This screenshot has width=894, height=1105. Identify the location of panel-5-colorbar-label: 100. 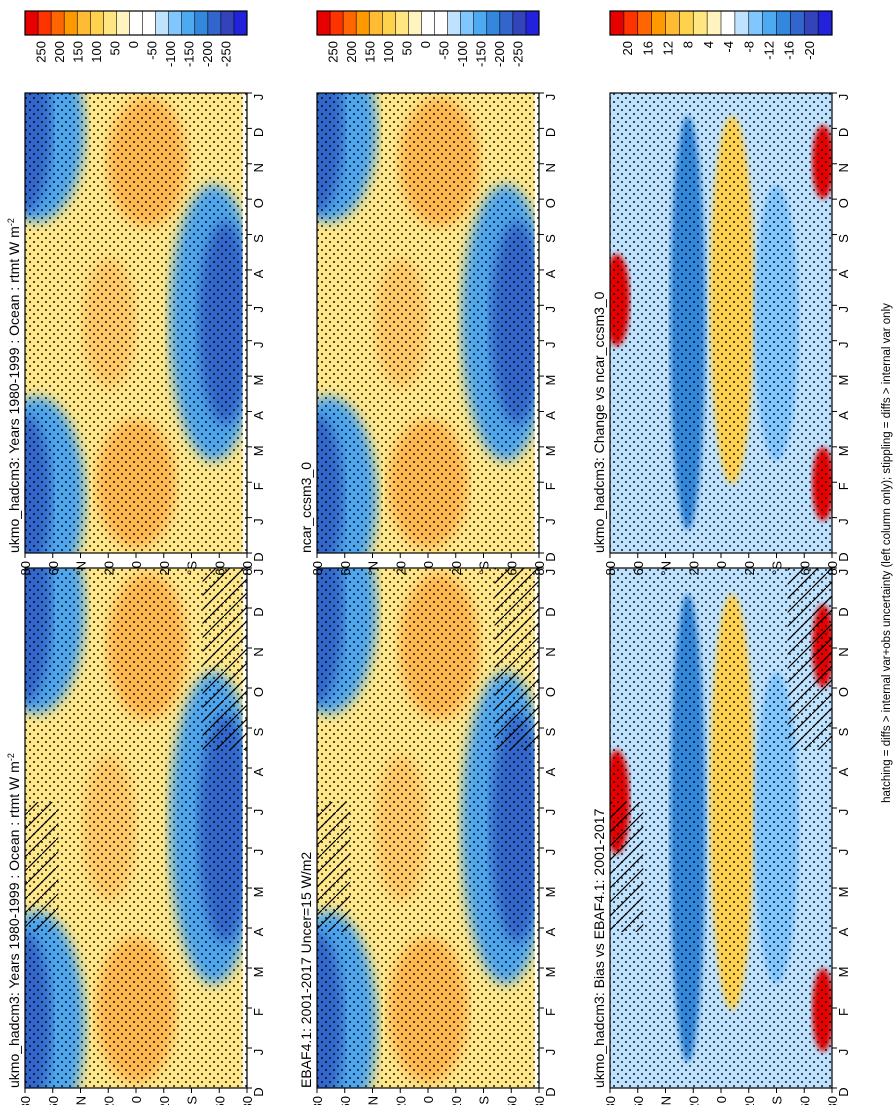
(388, 52).